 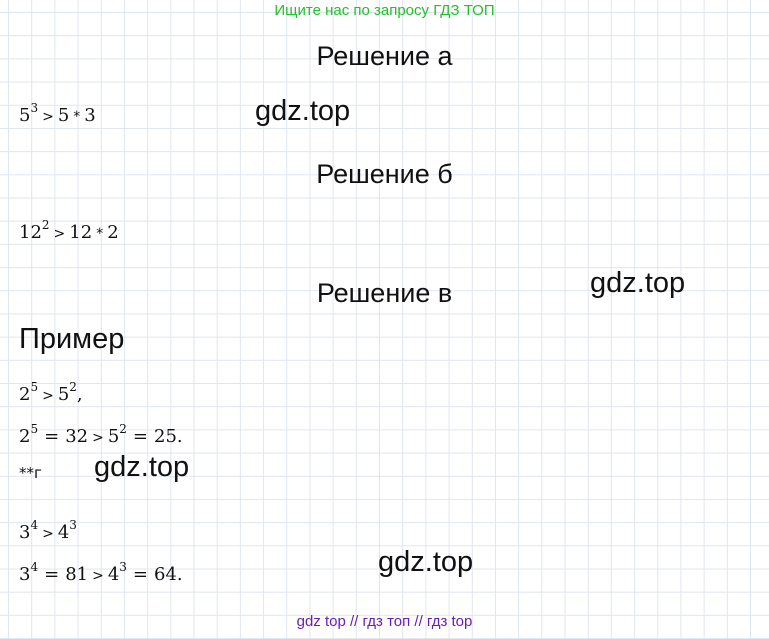 I want to click on ex1-exp-2: 2, so click(x=73, y=387).